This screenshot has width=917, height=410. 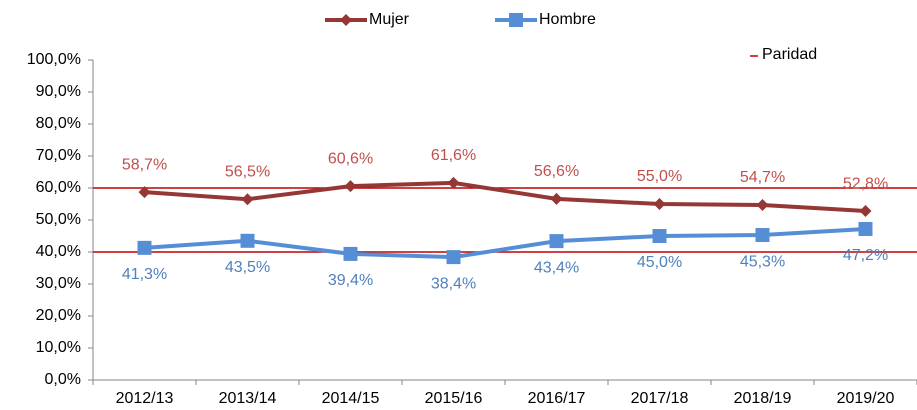 What do you see at coordinates (865, 255) in the screenshot?
I see `data-label: 47,2%` at bounding box center [865, 255].